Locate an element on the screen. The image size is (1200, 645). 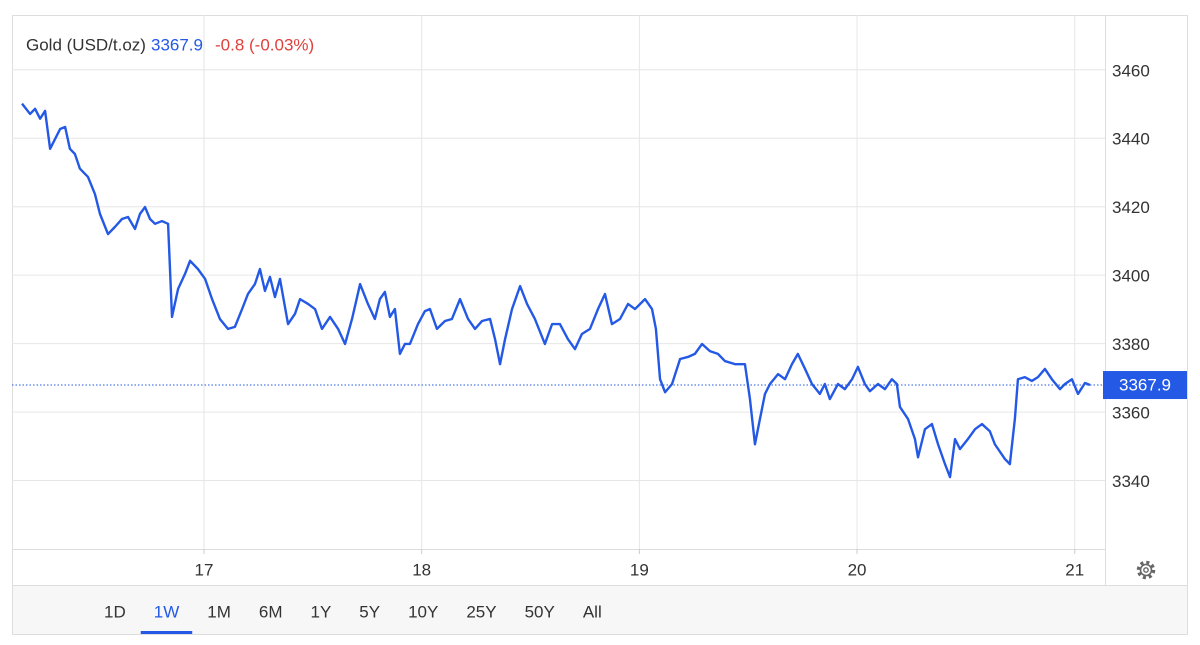
y-tick-label: 3380 is located at coordinates (1131, 344).